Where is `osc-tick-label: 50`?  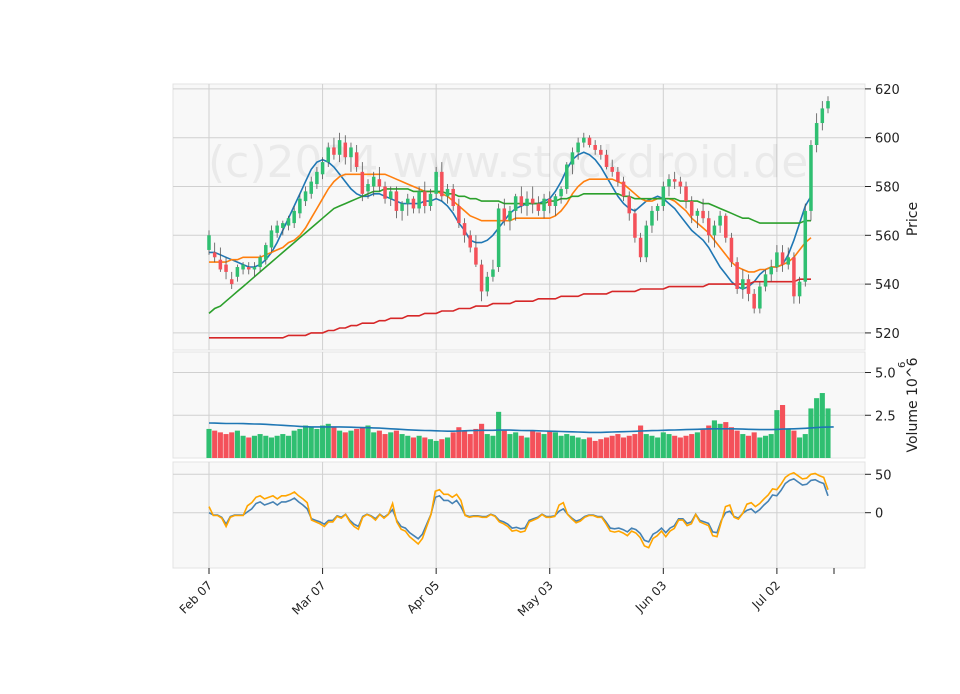
osc-tick-label: 50 is located at coordinates (883, 475).